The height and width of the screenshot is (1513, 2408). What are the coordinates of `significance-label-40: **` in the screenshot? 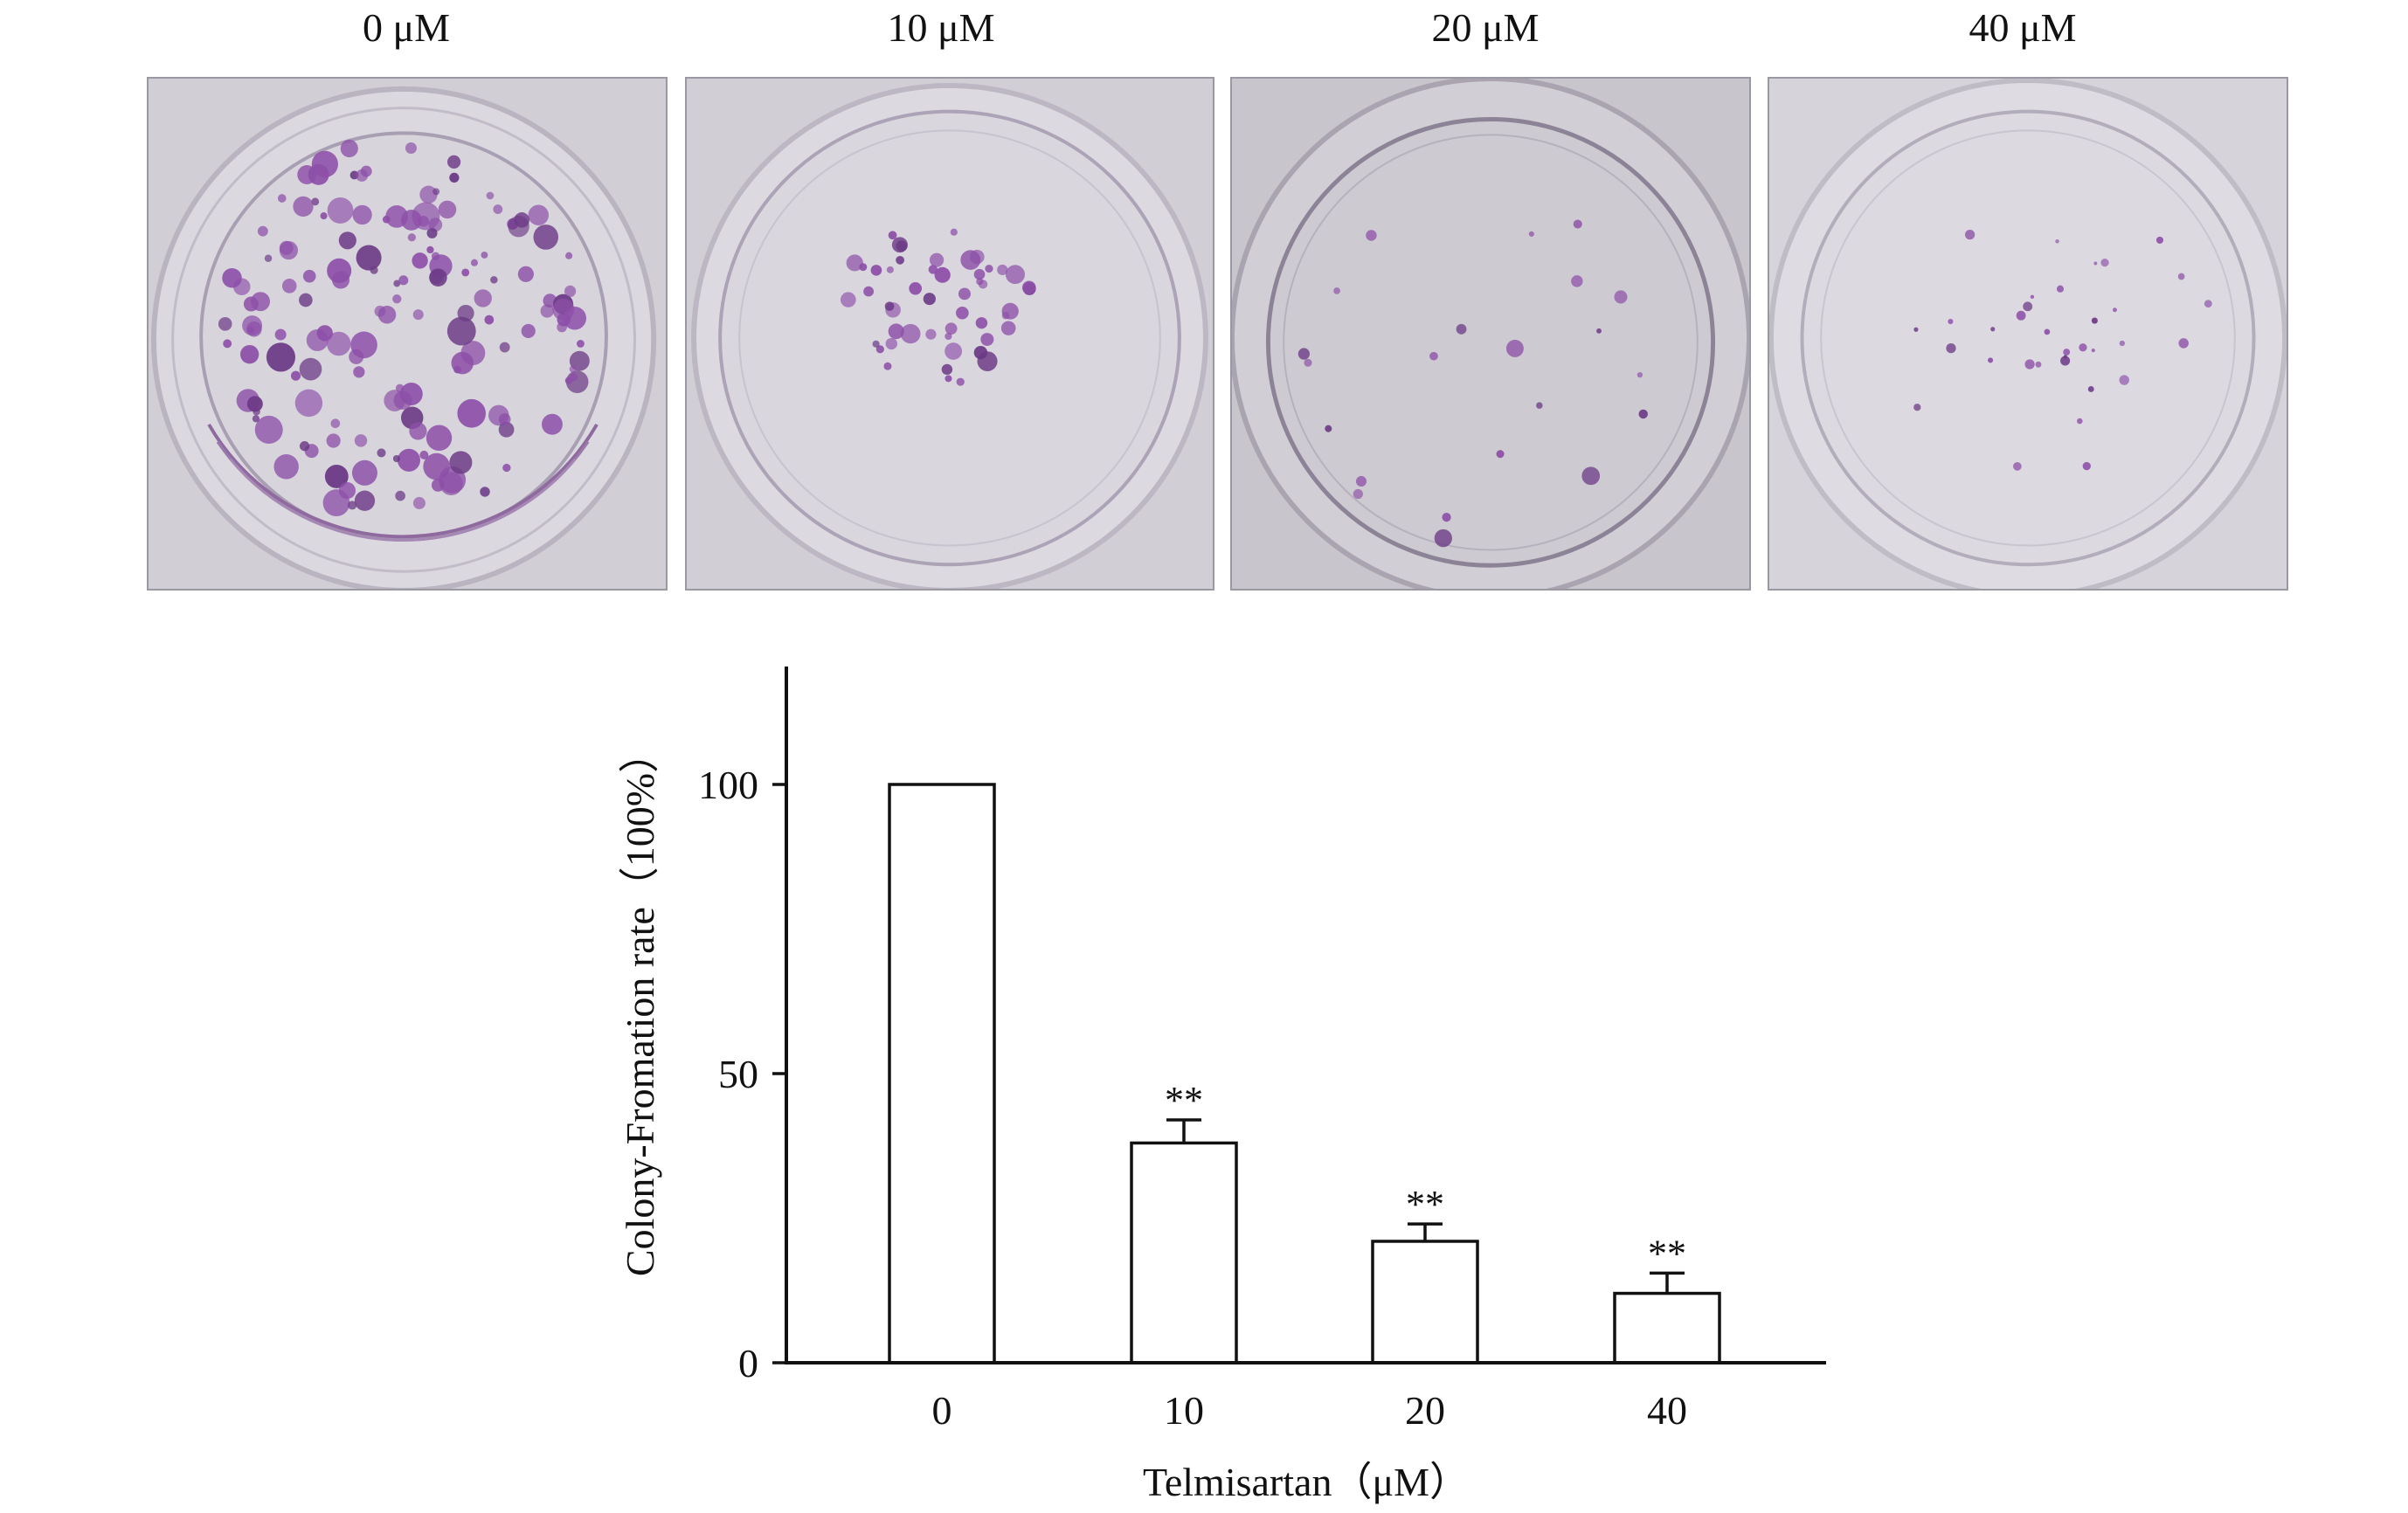 It's located at (1667, 1253).